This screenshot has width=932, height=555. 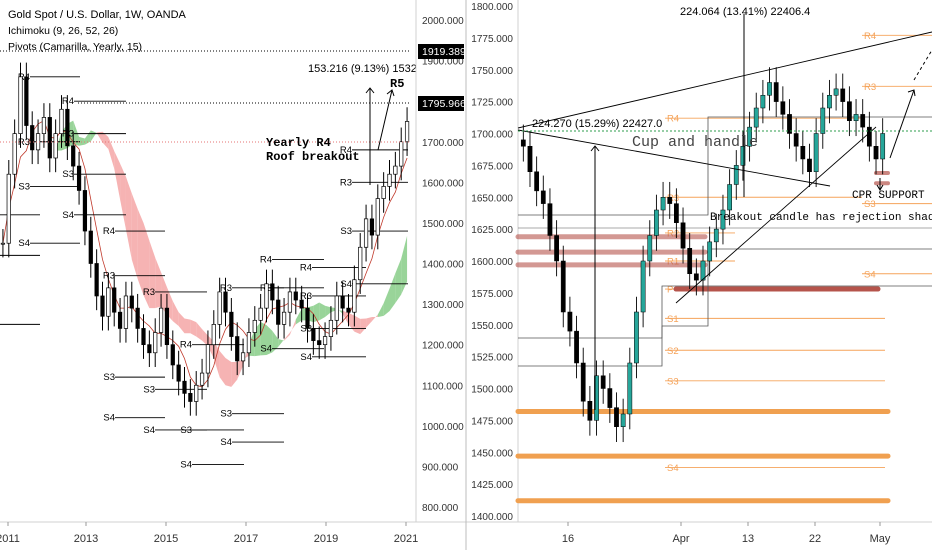 I want to click on time-tick-label: 16, so click(x=568, y=539).